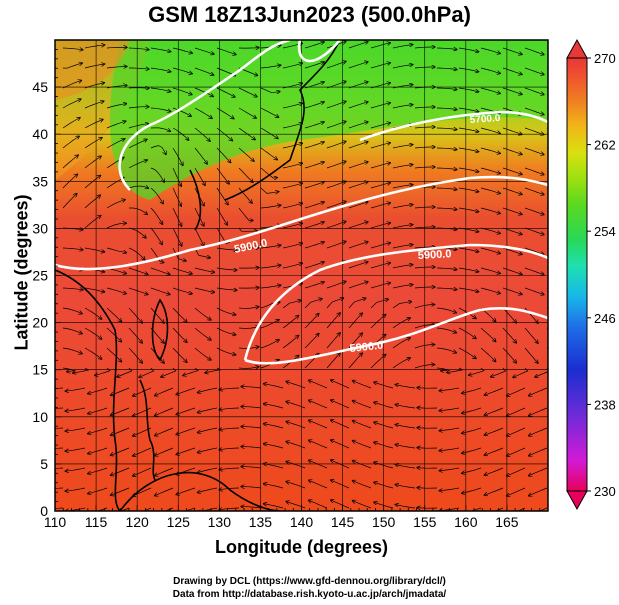 The width and height of the screenshot is (619, 605). I want to click on colorbar-tick-label: 230, so click(605, 491).